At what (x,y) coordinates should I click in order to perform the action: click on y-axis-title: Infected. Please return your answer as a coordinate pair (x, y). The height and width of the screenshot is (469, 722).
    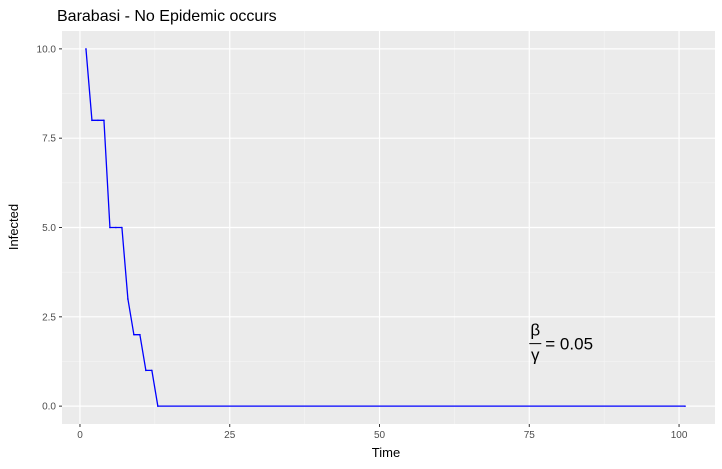
    Looking at the image, I should click on (13, 227).